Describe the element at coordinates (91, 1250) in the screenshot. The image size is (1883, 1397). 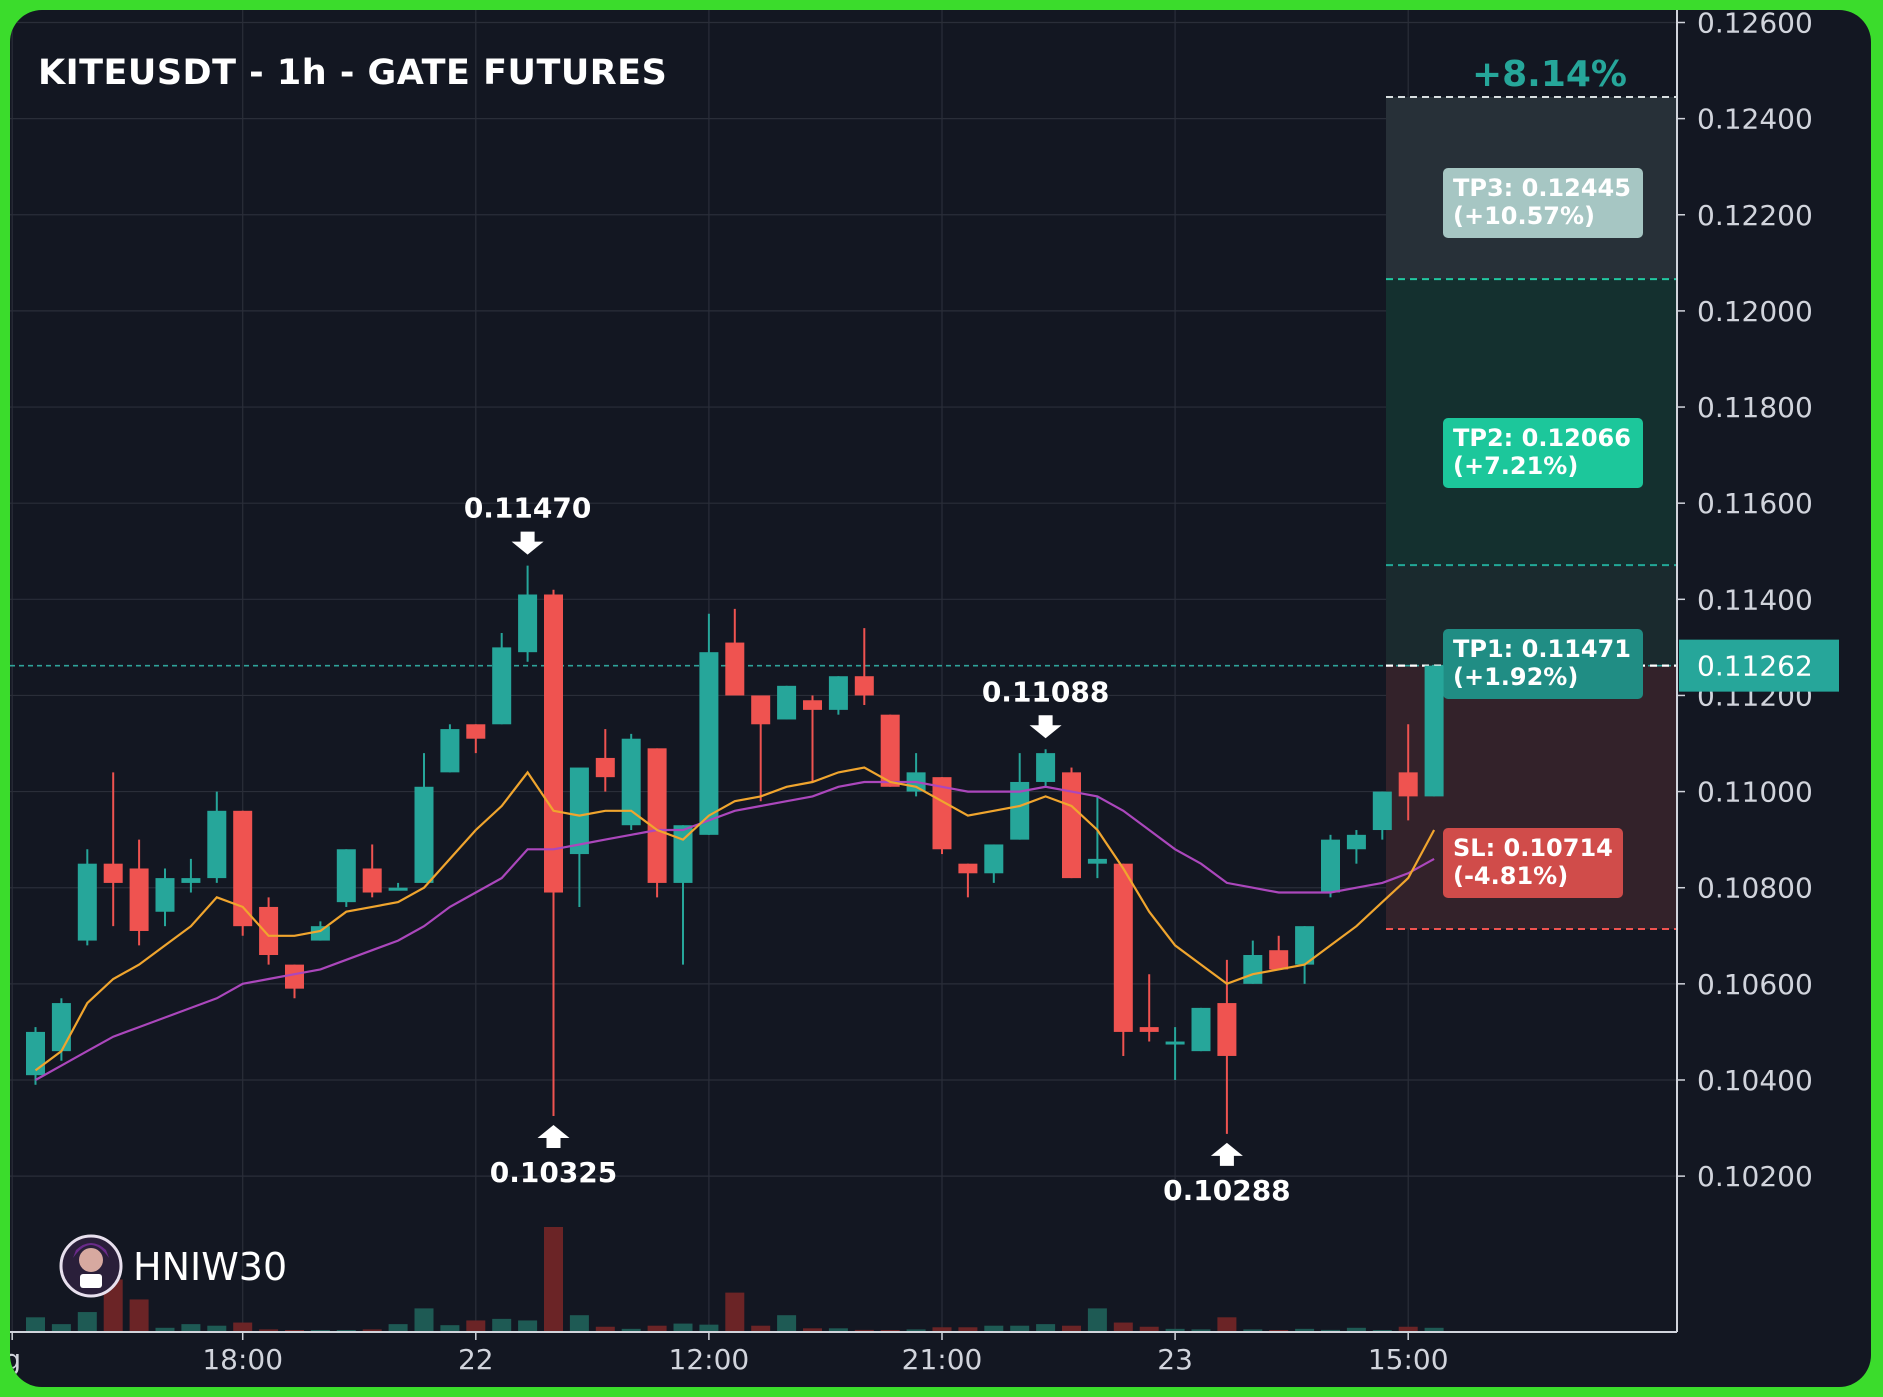
I see `avatar-hair` at that location.